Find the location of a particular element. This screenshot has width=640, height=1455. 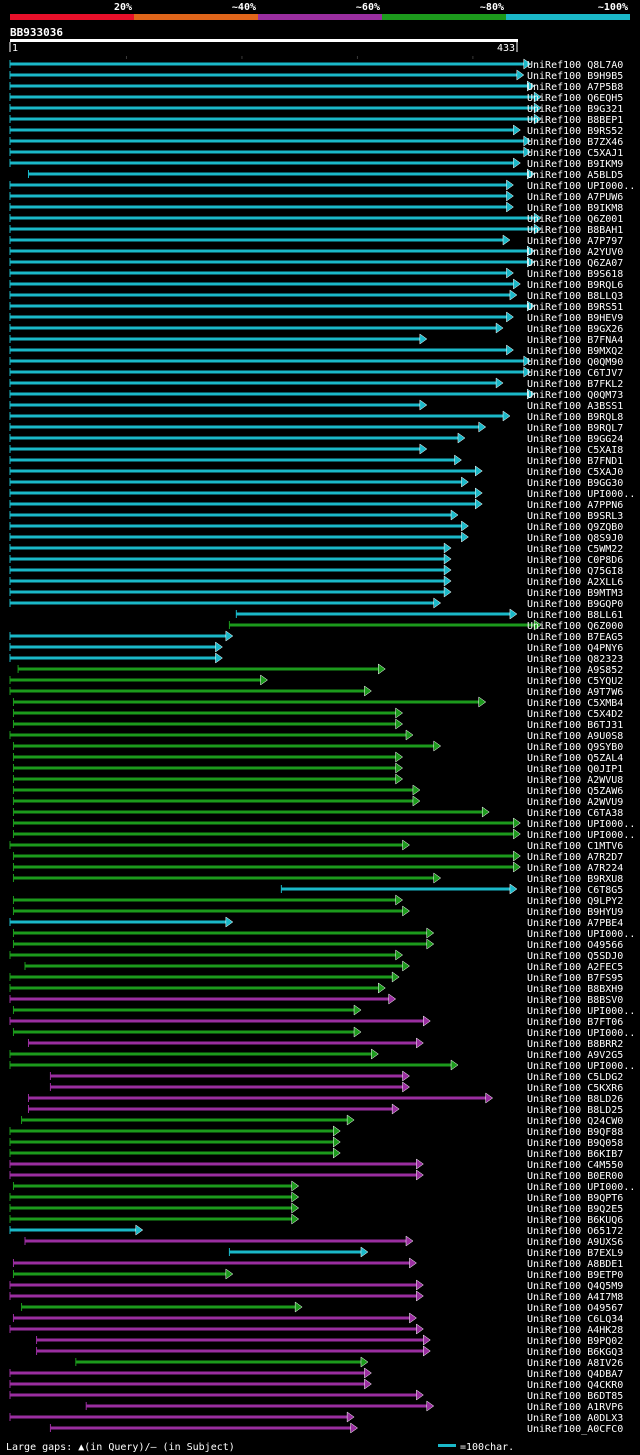

hit-label: UniRef100_B8BAH1 is located at coordinates (575, 230).